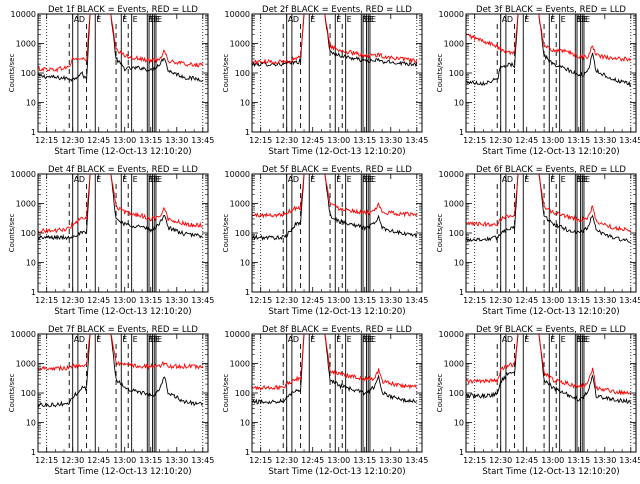  I want to click on chart-title: Det 2f BLACK = Events, RED = LLD, so click(337, 10).